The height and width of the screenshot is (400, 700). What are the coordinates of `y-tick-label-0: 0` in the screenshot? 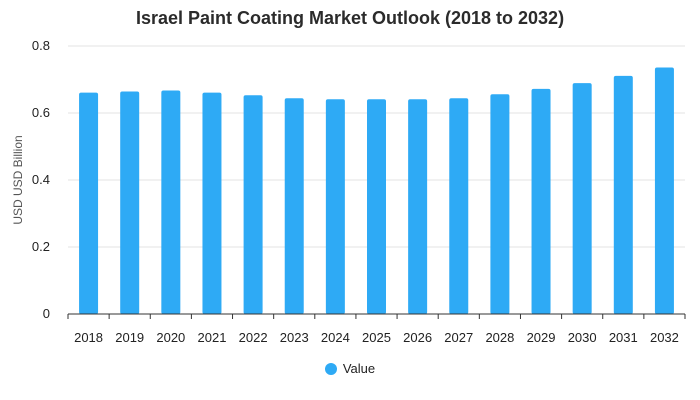 It's located at (46, 313).